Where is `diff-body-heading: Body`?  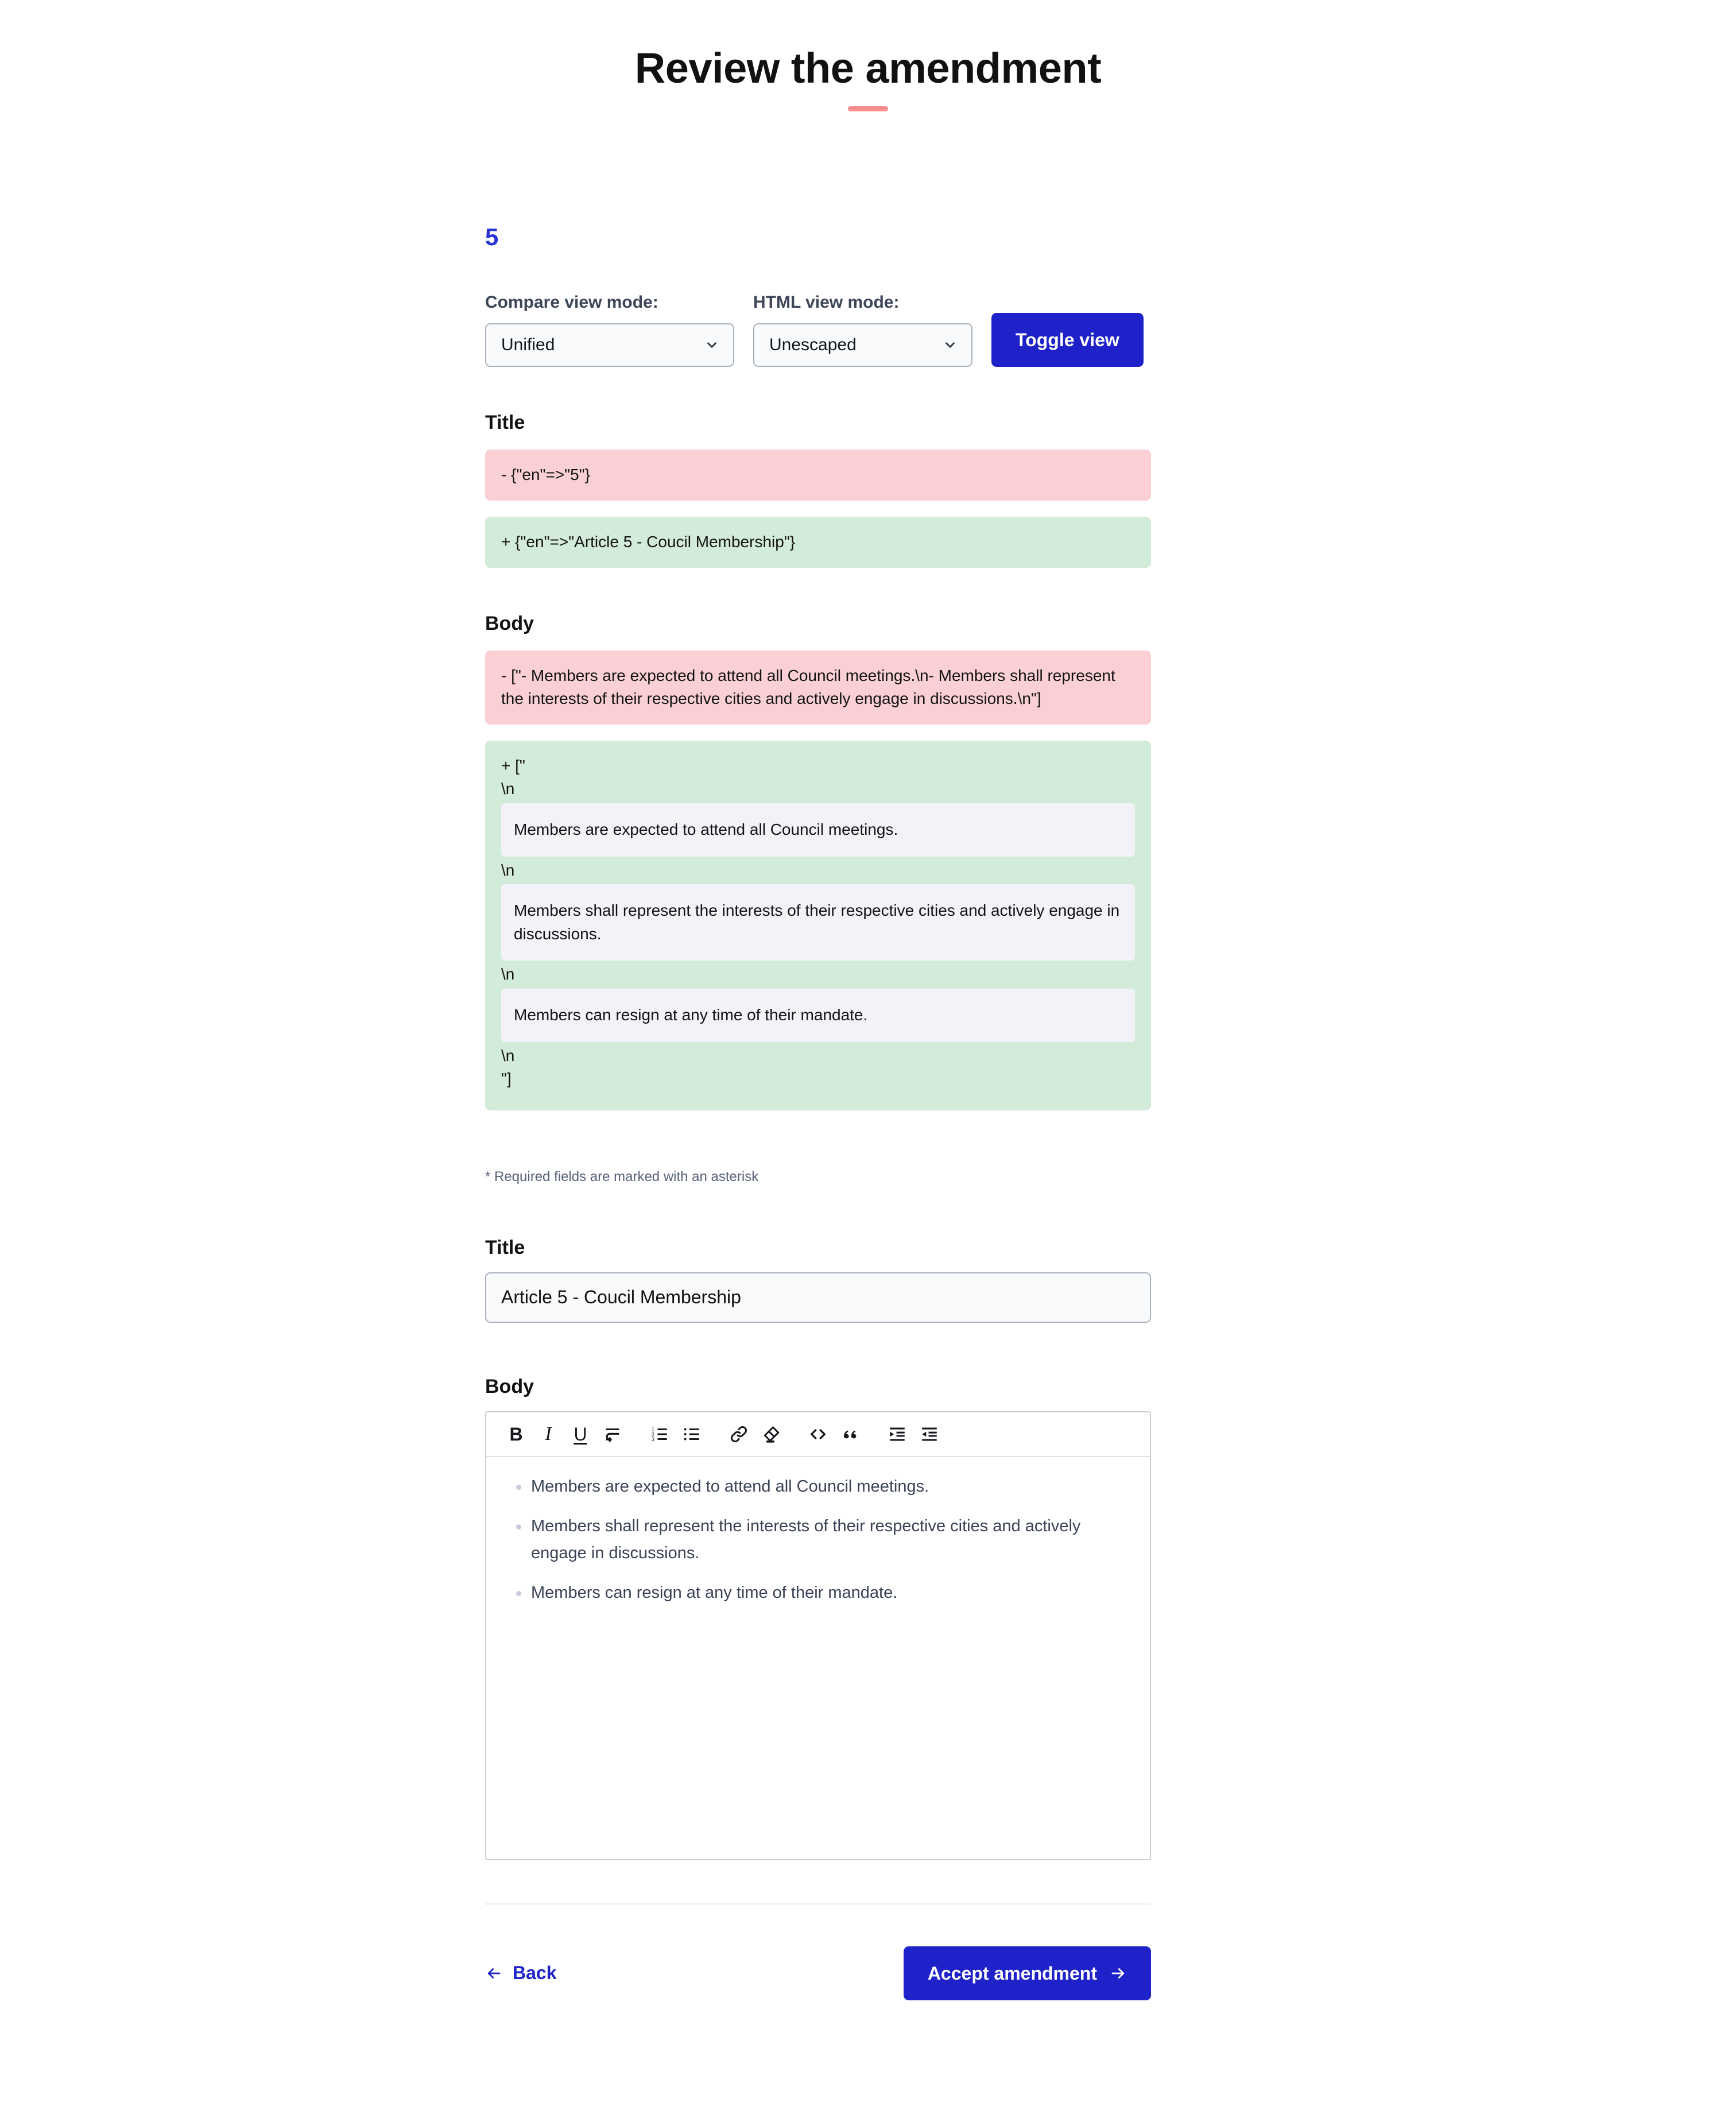
diff-body-heading: Body is located at coordinates (509, 623).